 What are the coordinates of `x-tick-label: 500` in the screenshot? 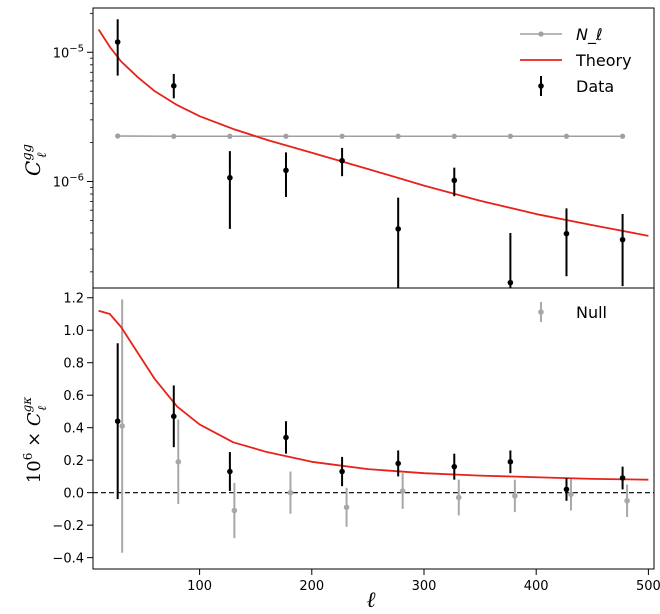 It's located at (648, 586).